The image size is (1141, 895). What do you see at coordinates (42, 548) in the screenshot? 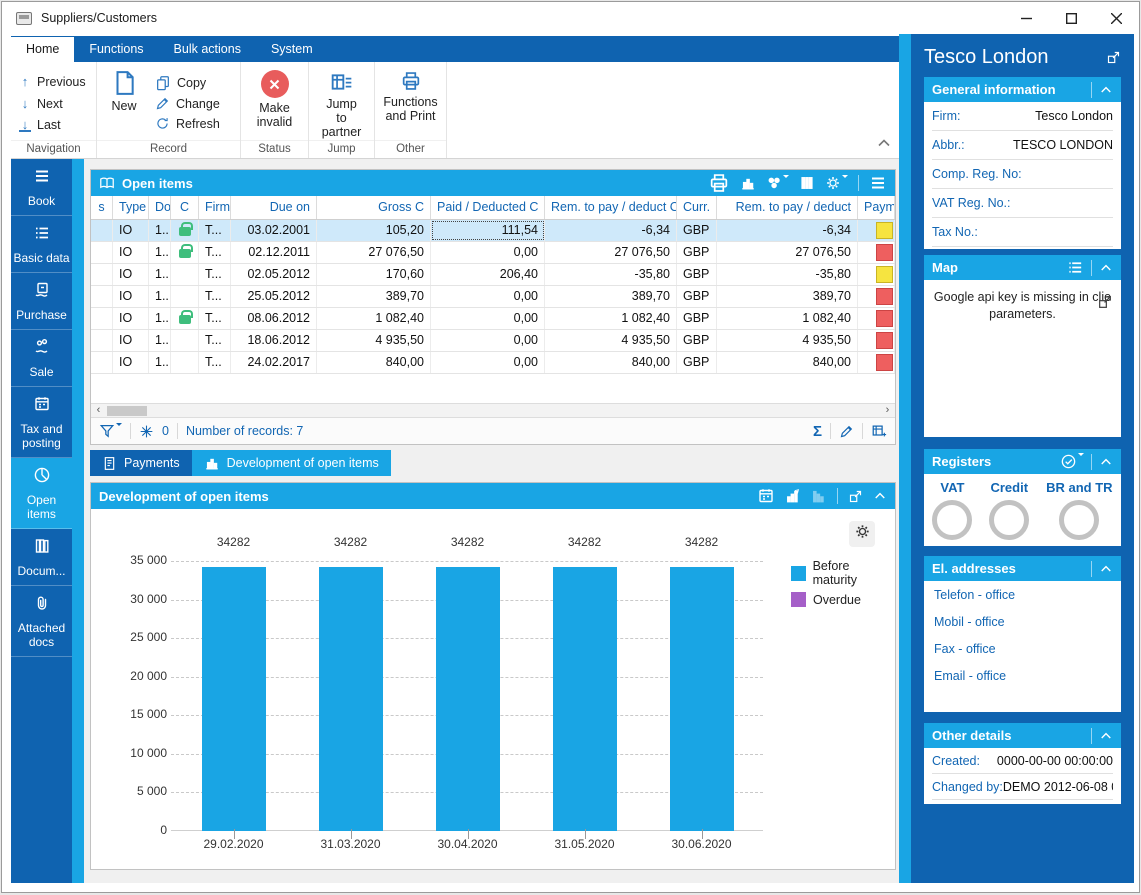
I see `books-icon` at bounding box center [42, 548].